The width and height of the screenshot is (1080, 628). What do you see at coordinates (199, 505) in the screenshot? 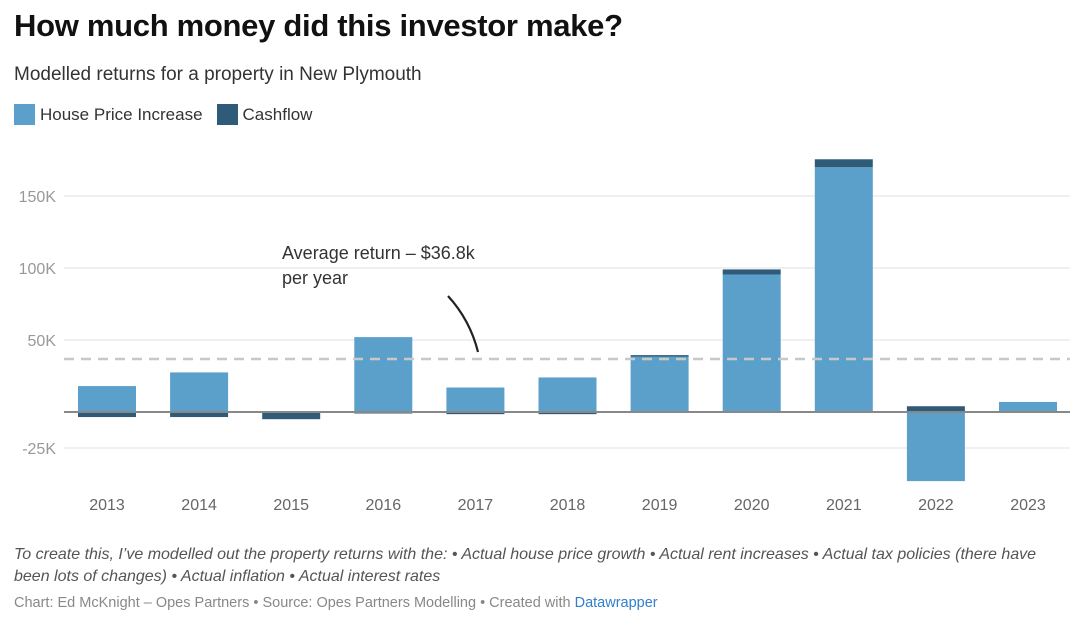
I see `x-tick-label: 2014` at bounding box center [199, 505].